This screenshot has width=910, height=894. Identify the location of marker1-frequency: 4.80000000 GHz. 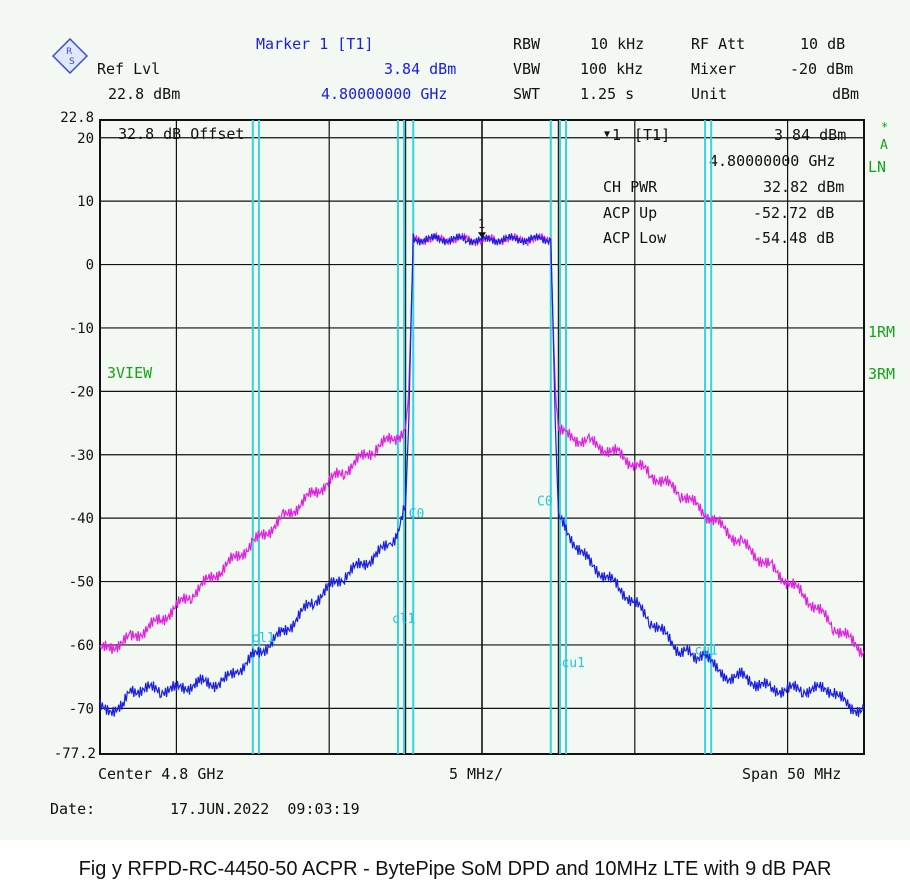
(772, 161).